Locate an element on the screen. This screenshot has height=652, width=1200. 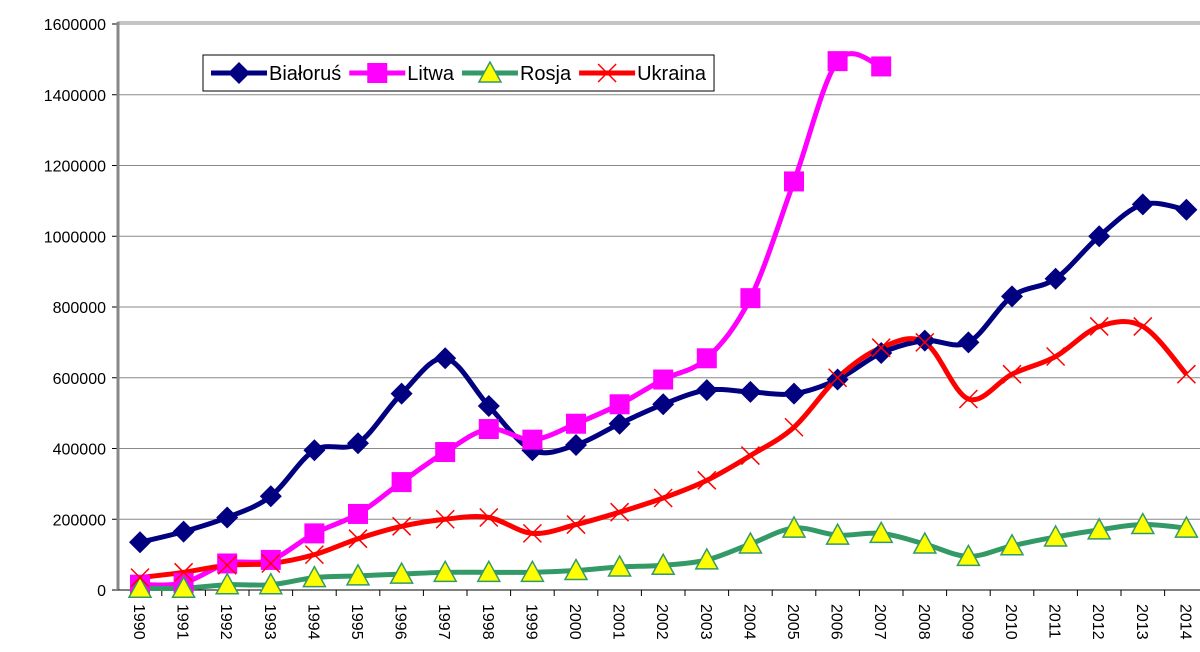
x-tick-label: 2001 is located at coordinates (618, 622).